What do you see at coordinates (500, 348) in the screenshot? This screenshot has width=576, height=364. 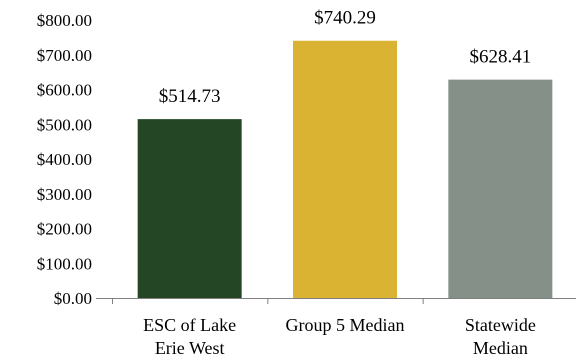 I see `category-label: Median` at bounding box center [500, 348].